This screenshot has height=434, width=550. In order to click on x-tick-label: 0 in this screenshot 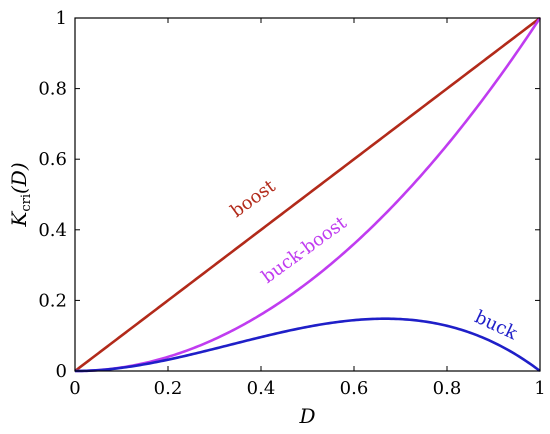, I will do `click(74, 388)`.